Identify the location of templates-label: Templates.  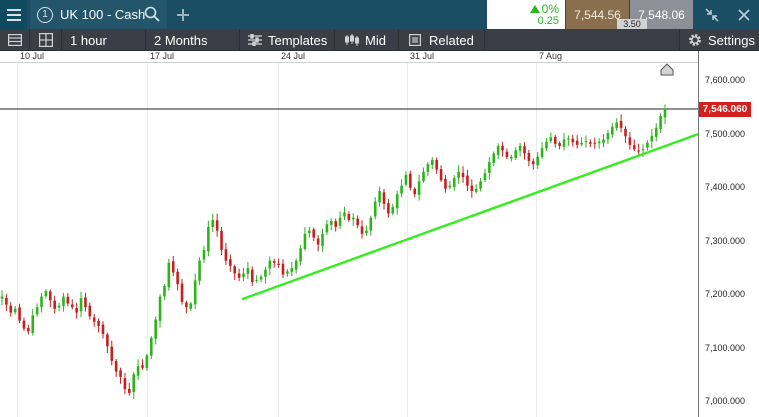
(298, 40).